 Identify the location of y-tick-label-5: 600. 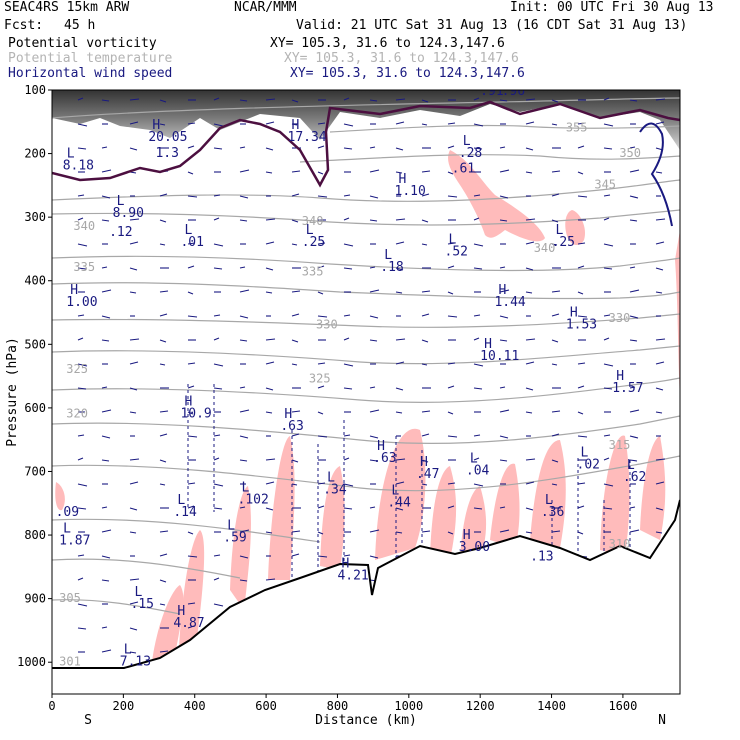
(35, 408).